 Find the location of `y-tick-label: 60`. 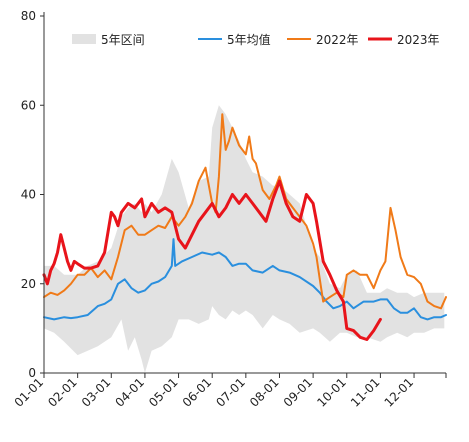

y-tick-label: 60 is located at coordinates (28, 105).